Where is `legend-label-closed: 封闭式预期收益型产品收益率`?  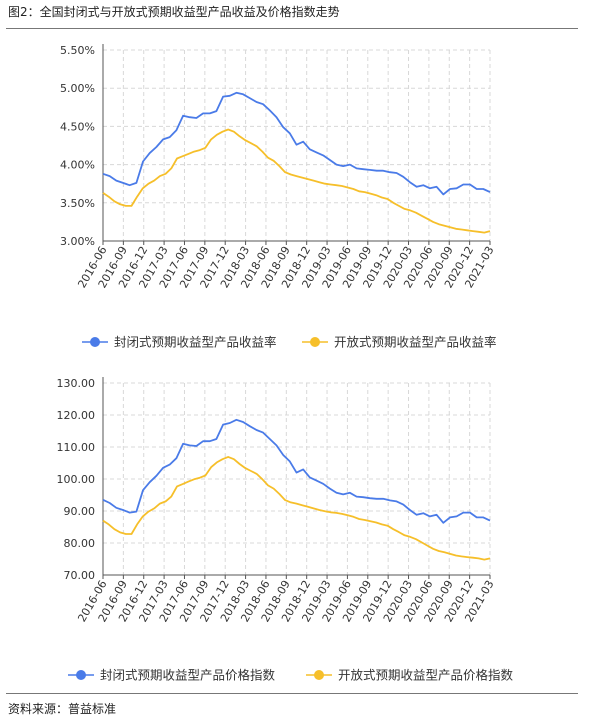
legend-label-closed: 封闭式预期收益型产品收益率 is located at coordinates (195, 342).